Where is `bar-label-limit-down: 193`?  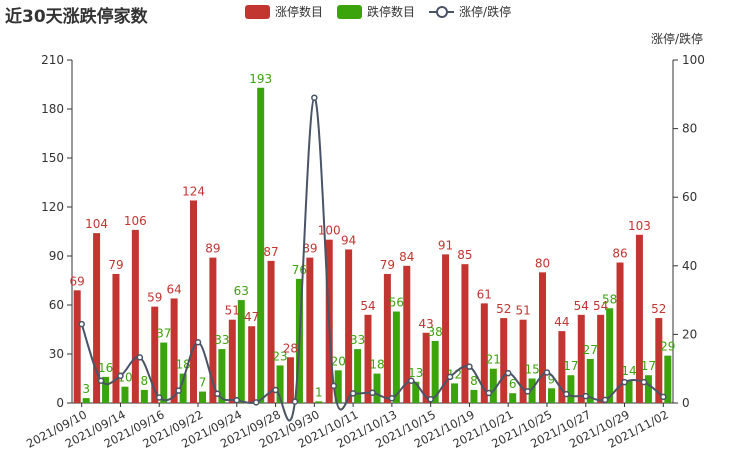
bar-label-limit-down: 193 is located at coordinates (260, 79).